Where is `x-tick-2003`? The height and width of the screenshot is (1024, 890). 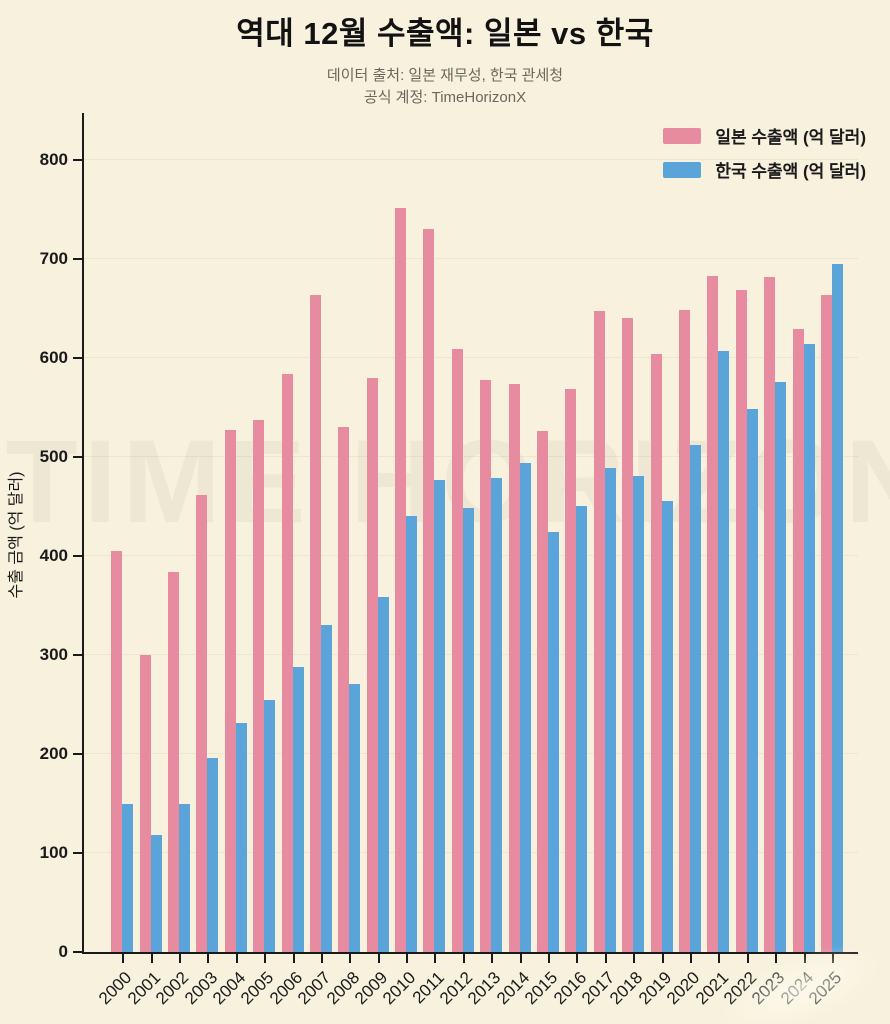 x-tick-2003 is located at coordinates (208, 958).